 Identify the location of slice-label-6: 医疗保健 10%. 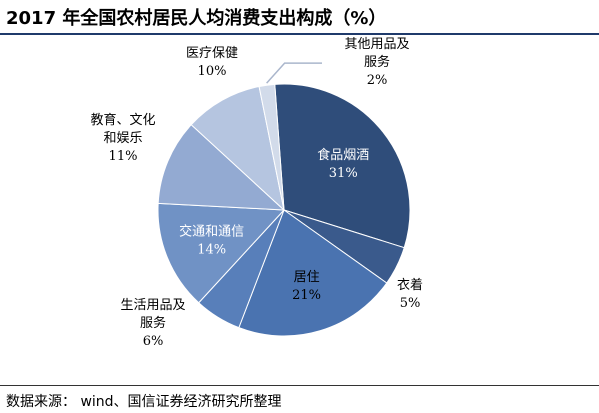
(212, 62).